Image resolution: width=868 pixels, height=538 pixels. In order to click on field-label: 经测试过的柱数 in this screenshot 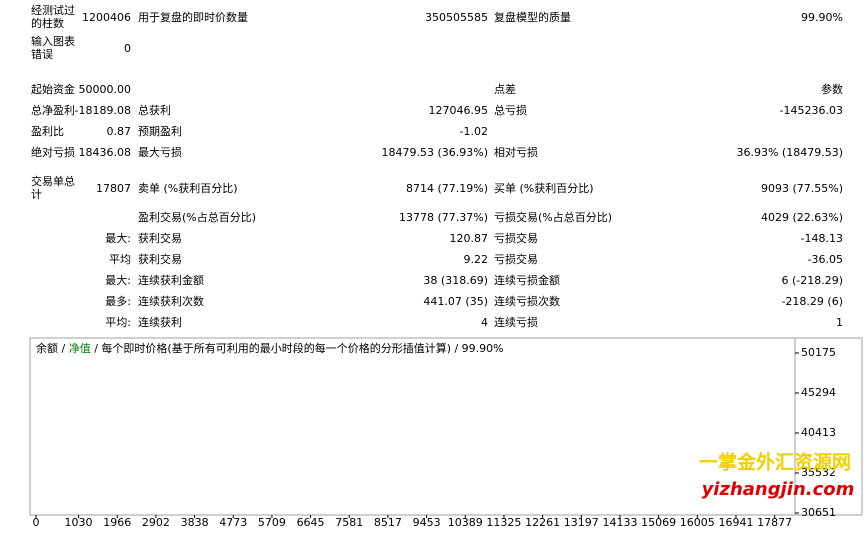, I will do `click(53, 17)`.